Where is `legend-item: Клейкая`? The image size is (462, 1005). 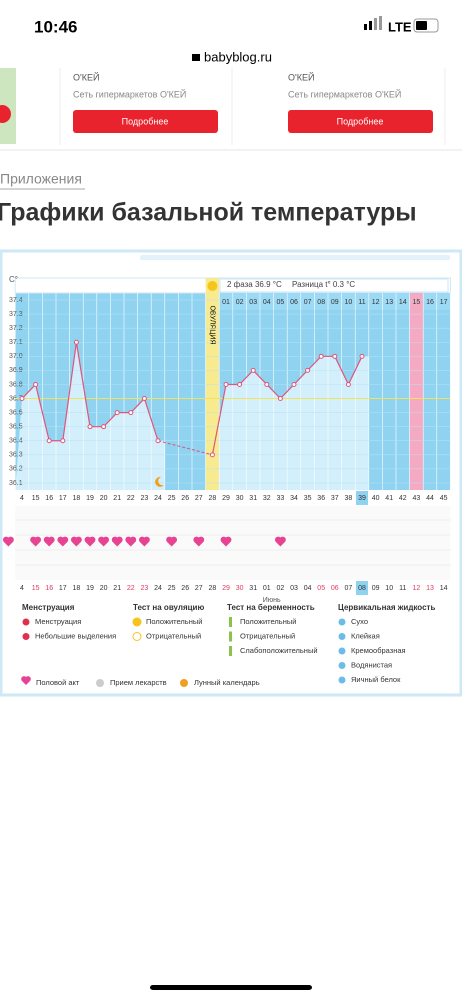
legend-item: Клейкая is located at coordinates (365, 635).